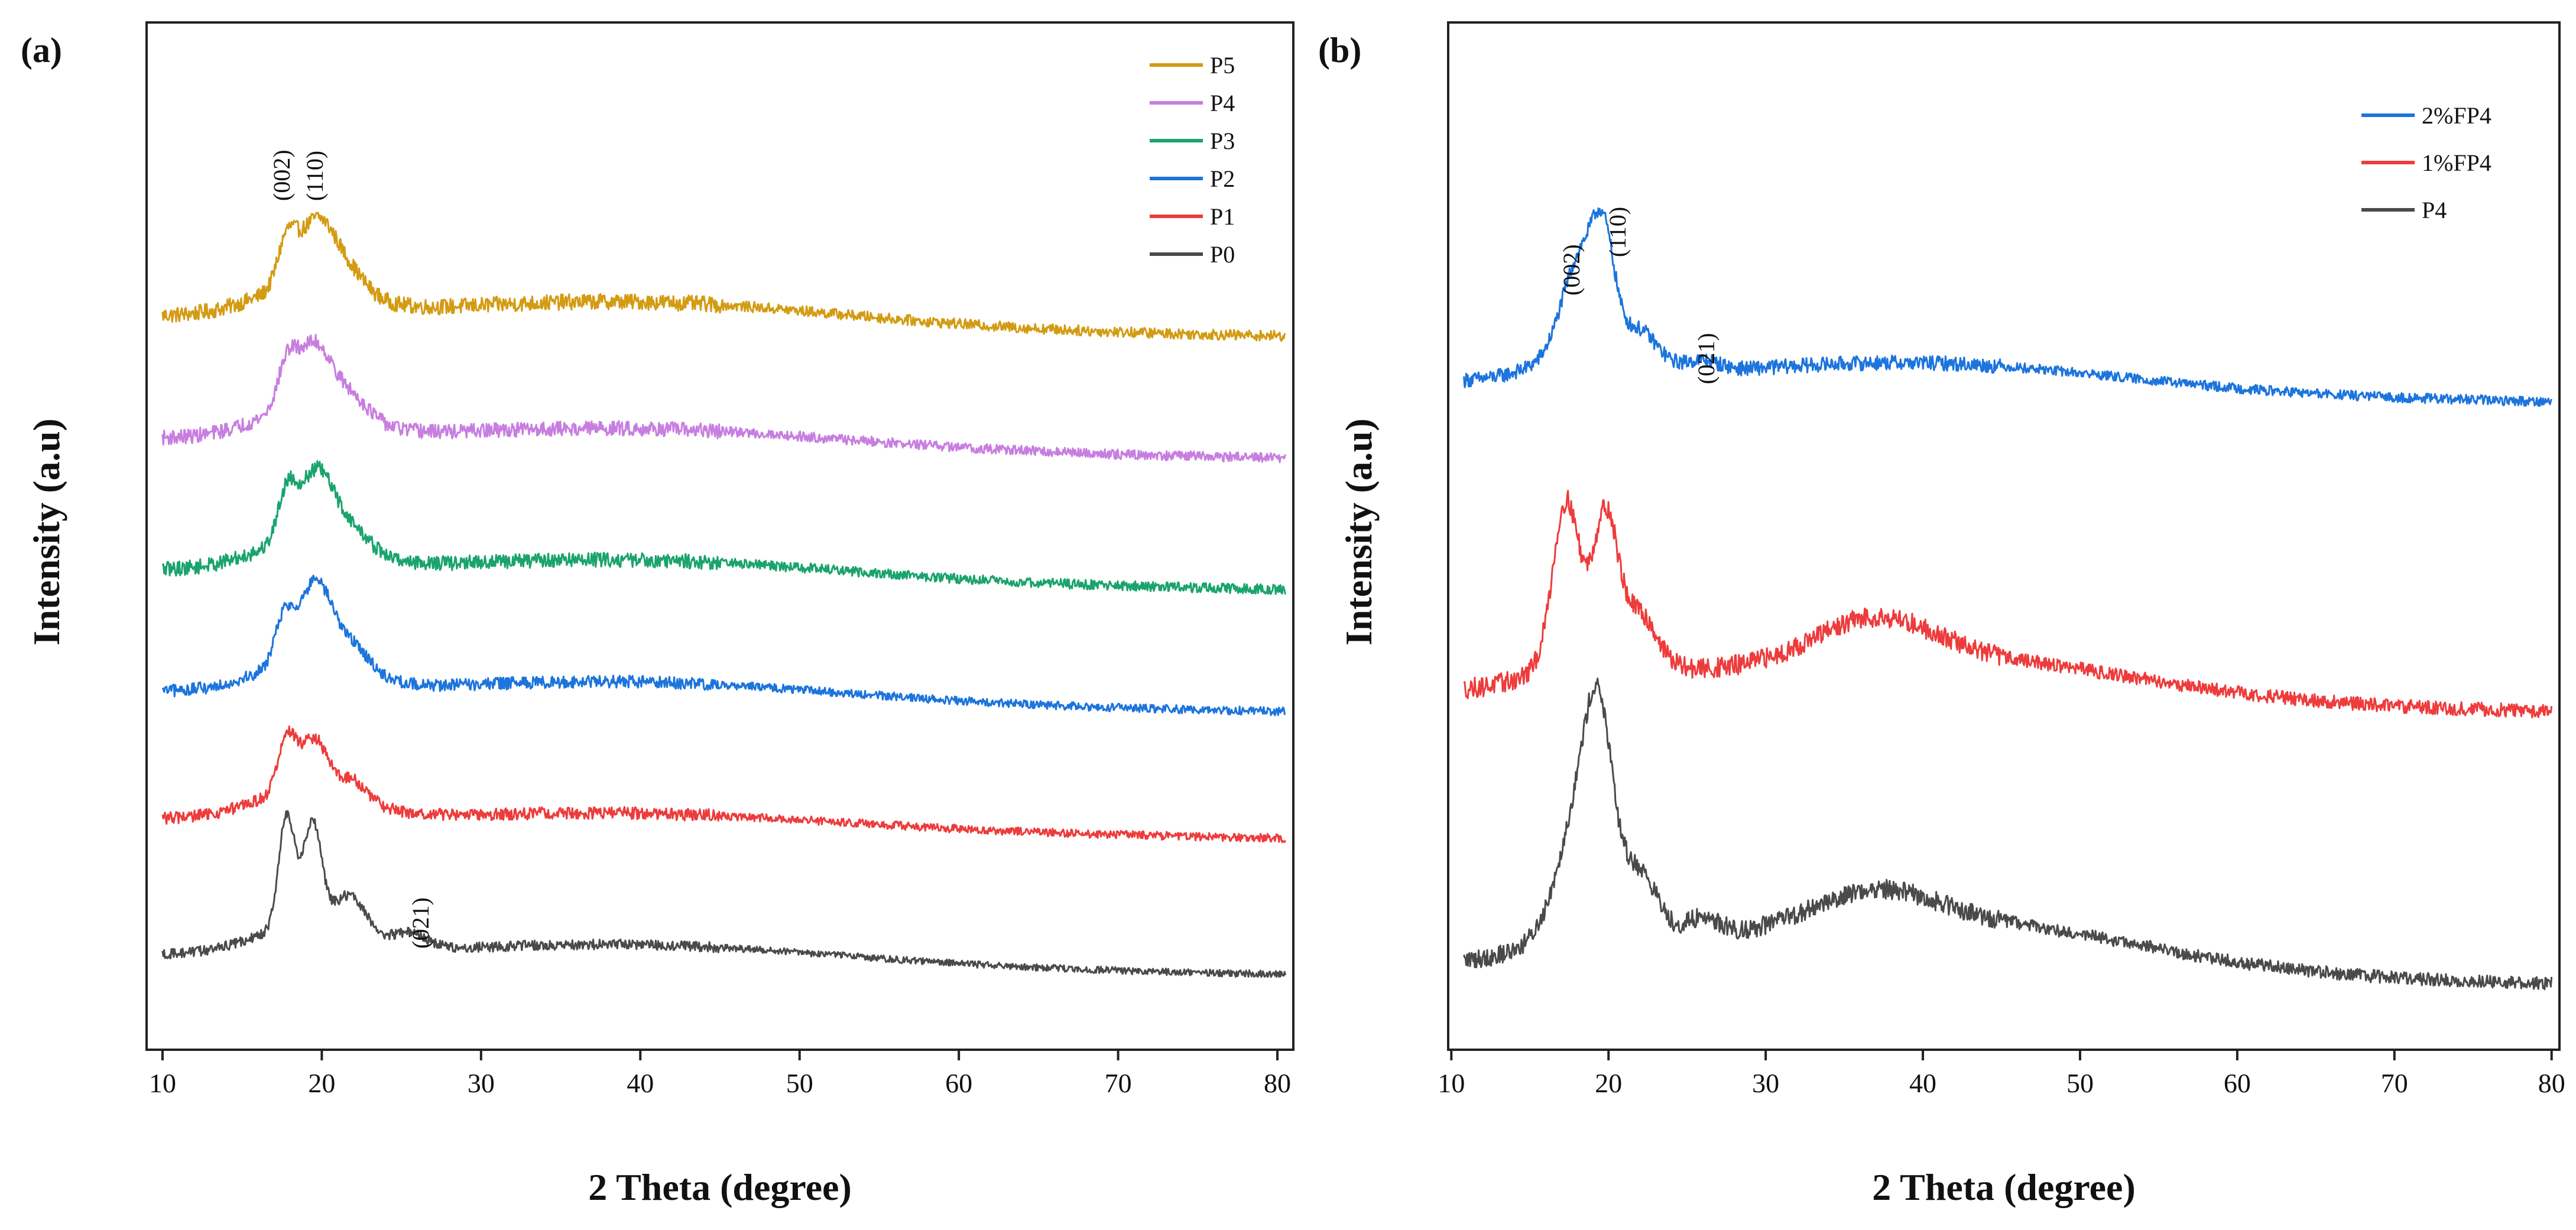 The height and width of the screenshot is (1230, 2576). I want to click on panel-a-legend: P5 P4 P3 P2 P1 P0, so click(1192, 160).